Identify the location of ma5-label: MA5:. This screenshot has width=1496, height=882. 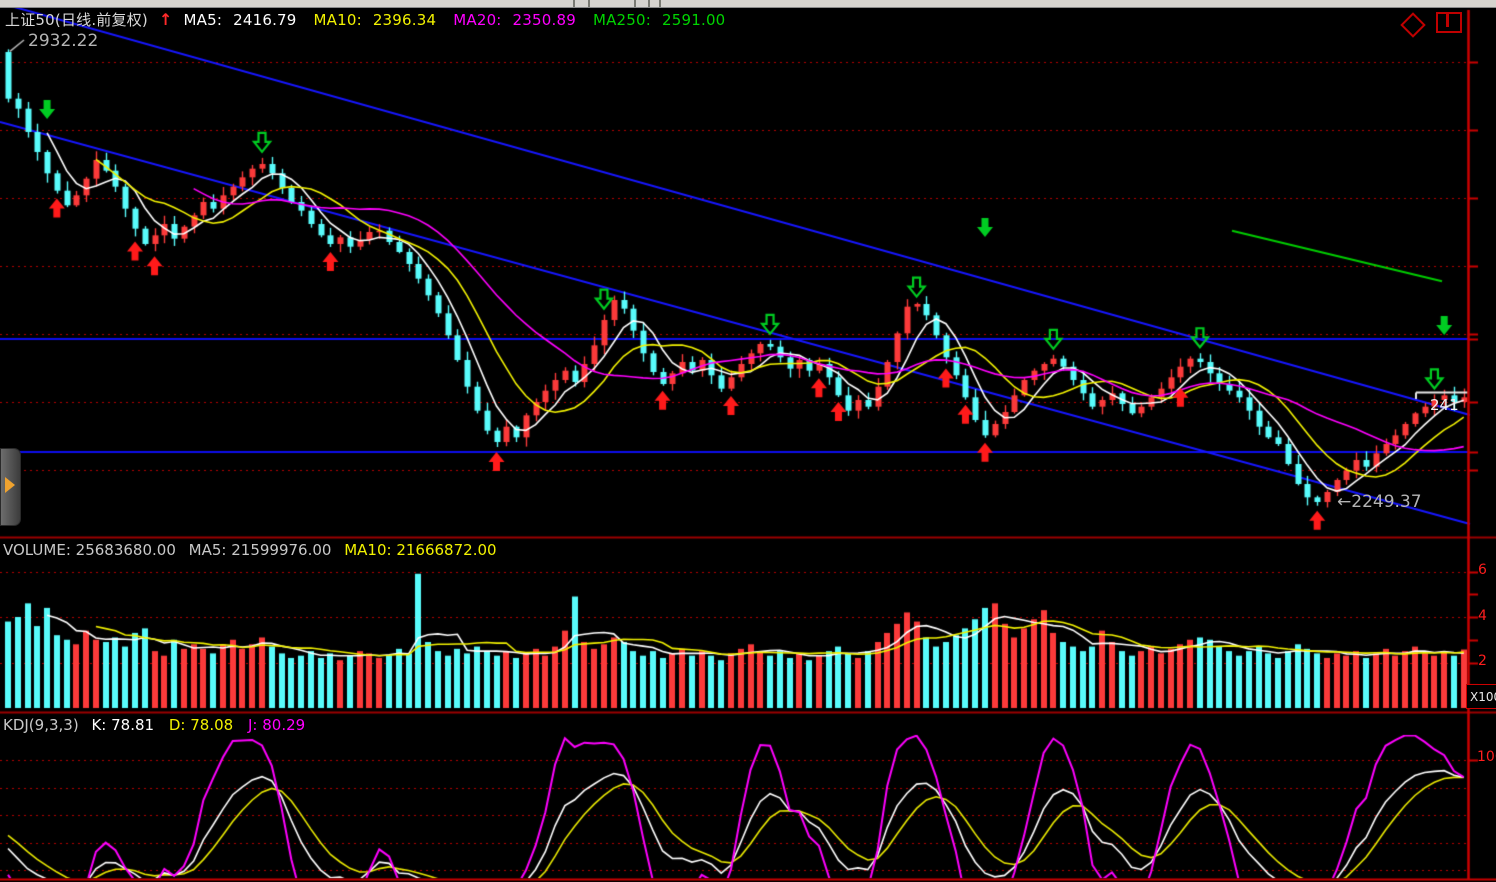
(203, 20).